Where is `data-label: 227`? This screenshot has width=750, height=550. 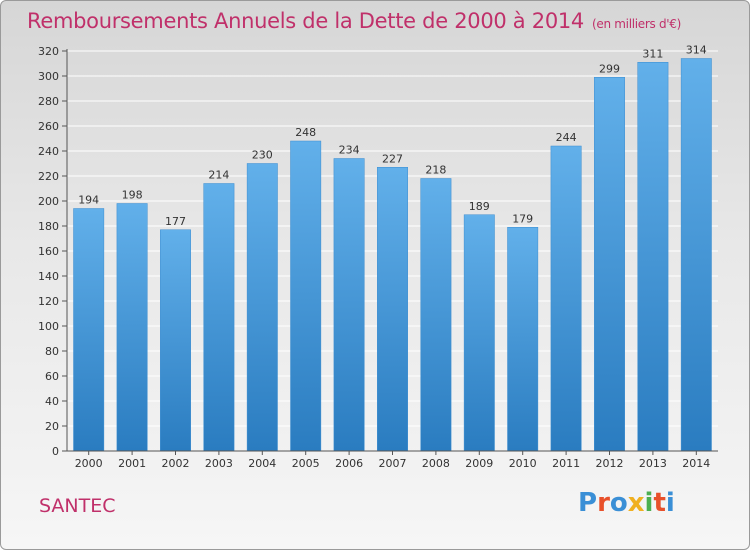 data-label: 227 is located at coordinates (392, 158).